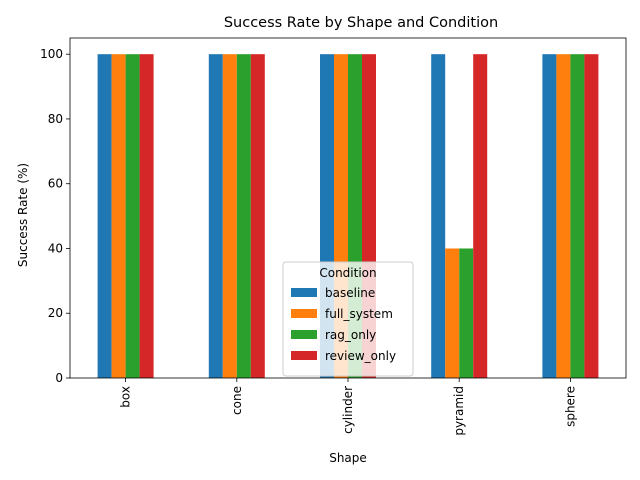 The width and height of the screenshot is (640, 480). What do you see at coordinates (570, 406) in the screenshot?
I see `x-tick-label: sphere` at bounding box center [570, 406].